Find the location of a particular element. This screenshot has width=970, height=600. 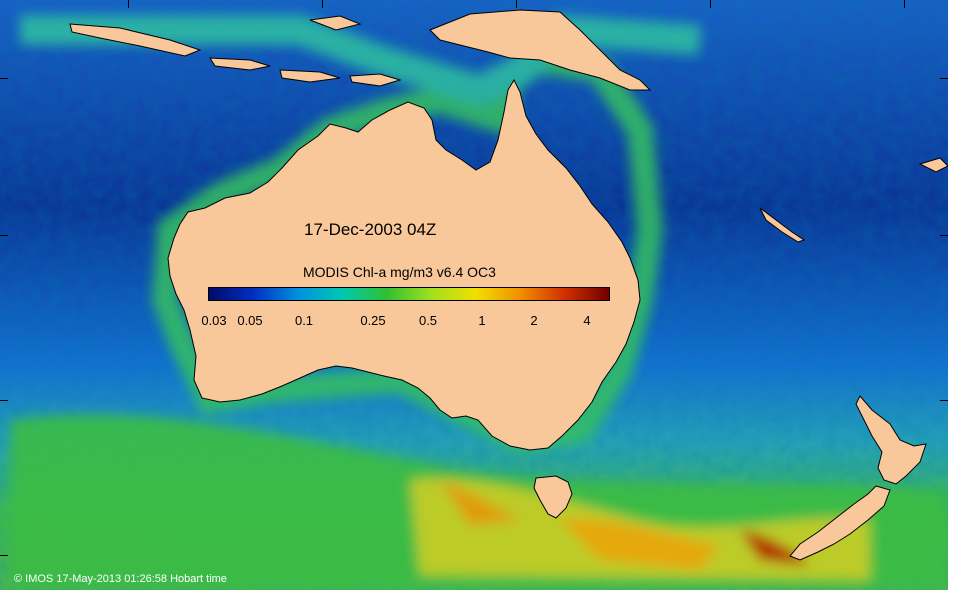

colorbar-tick-label: 0.05 is located at coordinates (250, 320).